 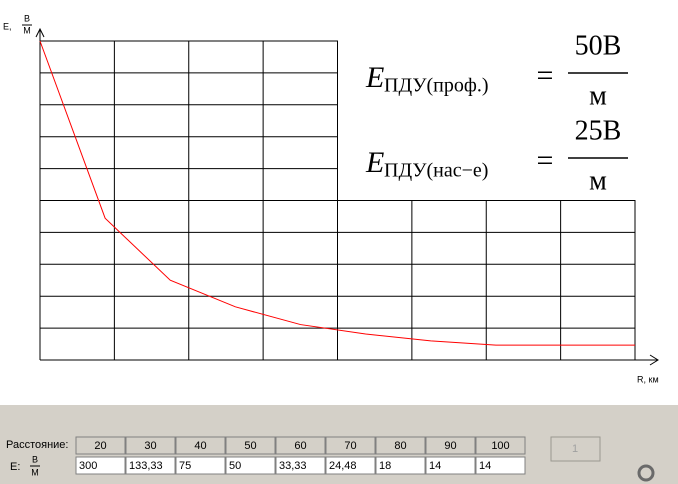 I want to click on y-label-denominator: М, so click(x=27, y=30).